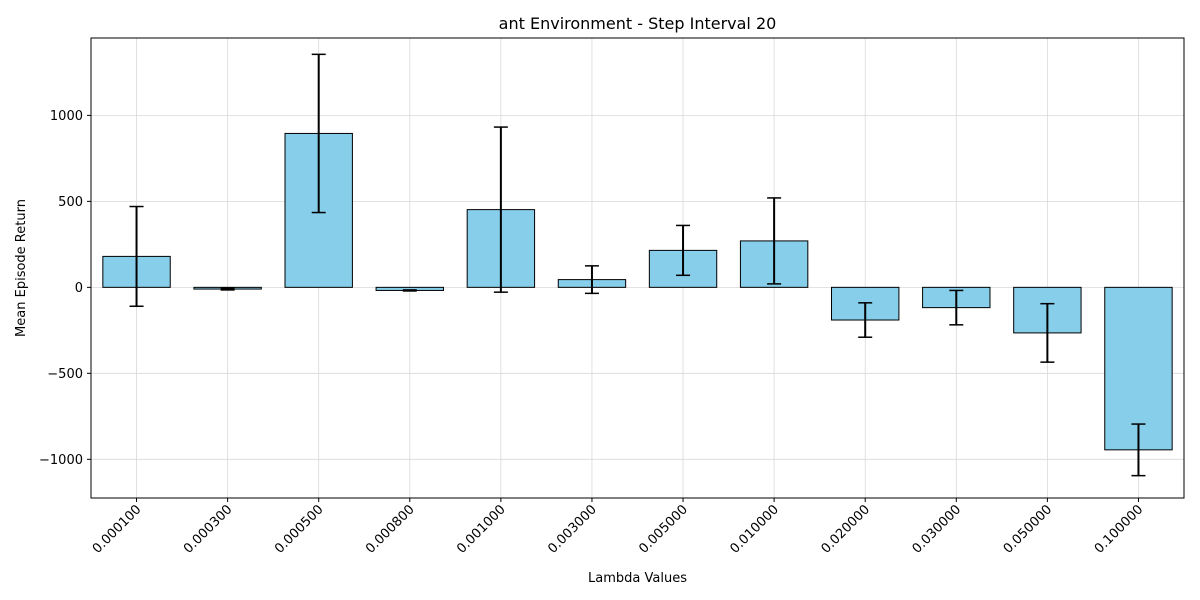 This screenshot has height=600, width=1200. Describe the element at coordinates (390, 529) in the screenshot. I see `x-tick-label: 0.000800` at that location.